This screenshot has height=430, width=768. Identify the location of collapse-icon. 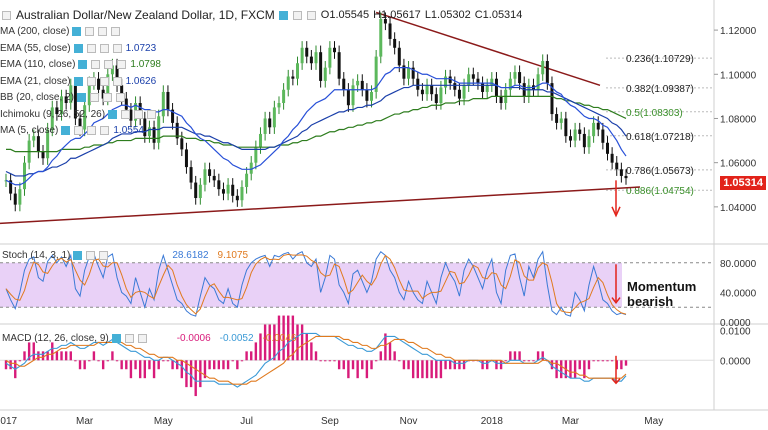
(6, 15).